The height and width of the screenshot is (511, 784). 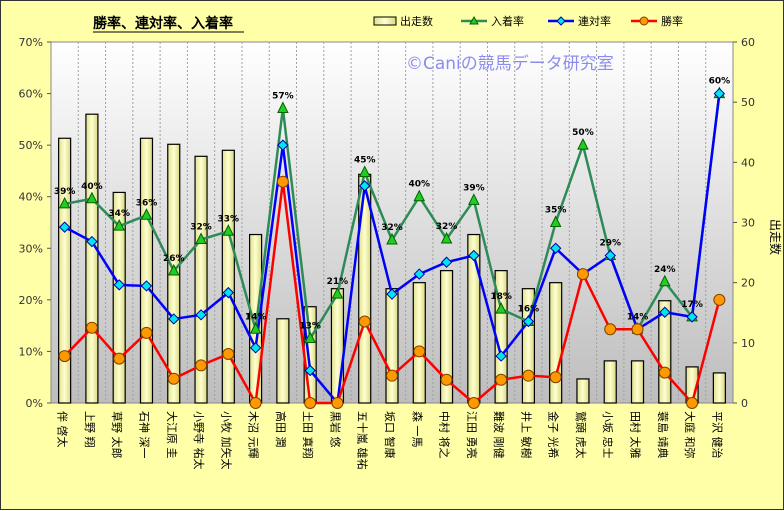 I want to click on category-label: 草野 太郎, so click(x=117, y=435).